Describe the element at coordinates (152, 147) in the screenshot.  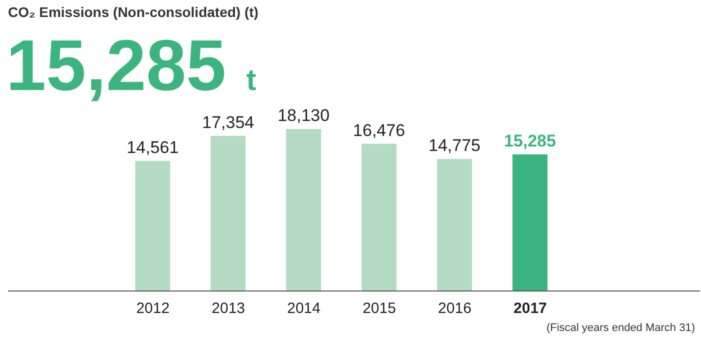
I see `data-label: 14,561` at that location.